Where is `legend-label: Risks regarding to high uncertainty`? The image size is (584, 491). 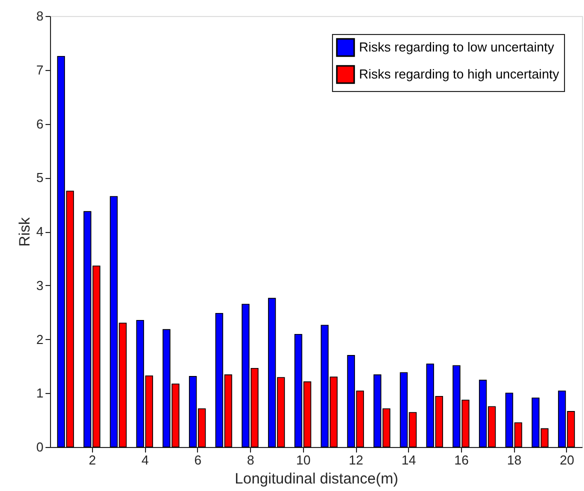
legend-label: Risks regarding to high uncertainty is located at coordinates (459, 74).